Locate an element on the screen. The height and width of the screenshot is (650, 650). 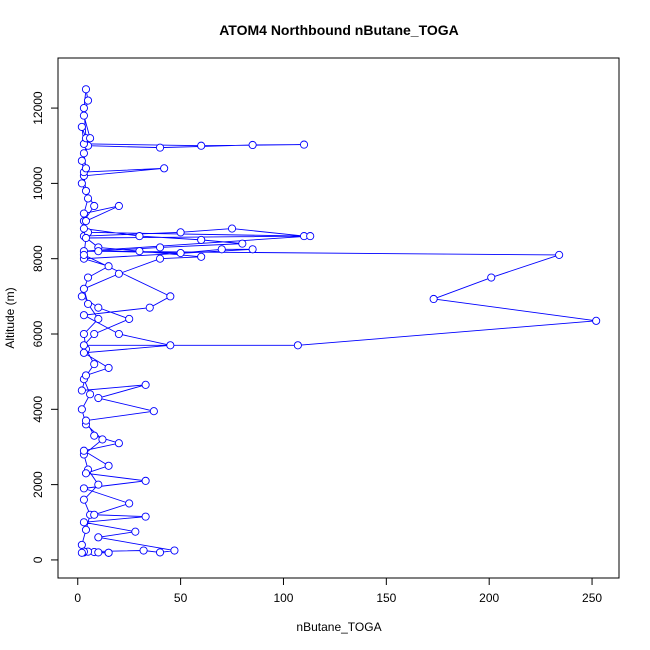
y-axis-label: Altitude (m) is located at coordinates (10, 317).